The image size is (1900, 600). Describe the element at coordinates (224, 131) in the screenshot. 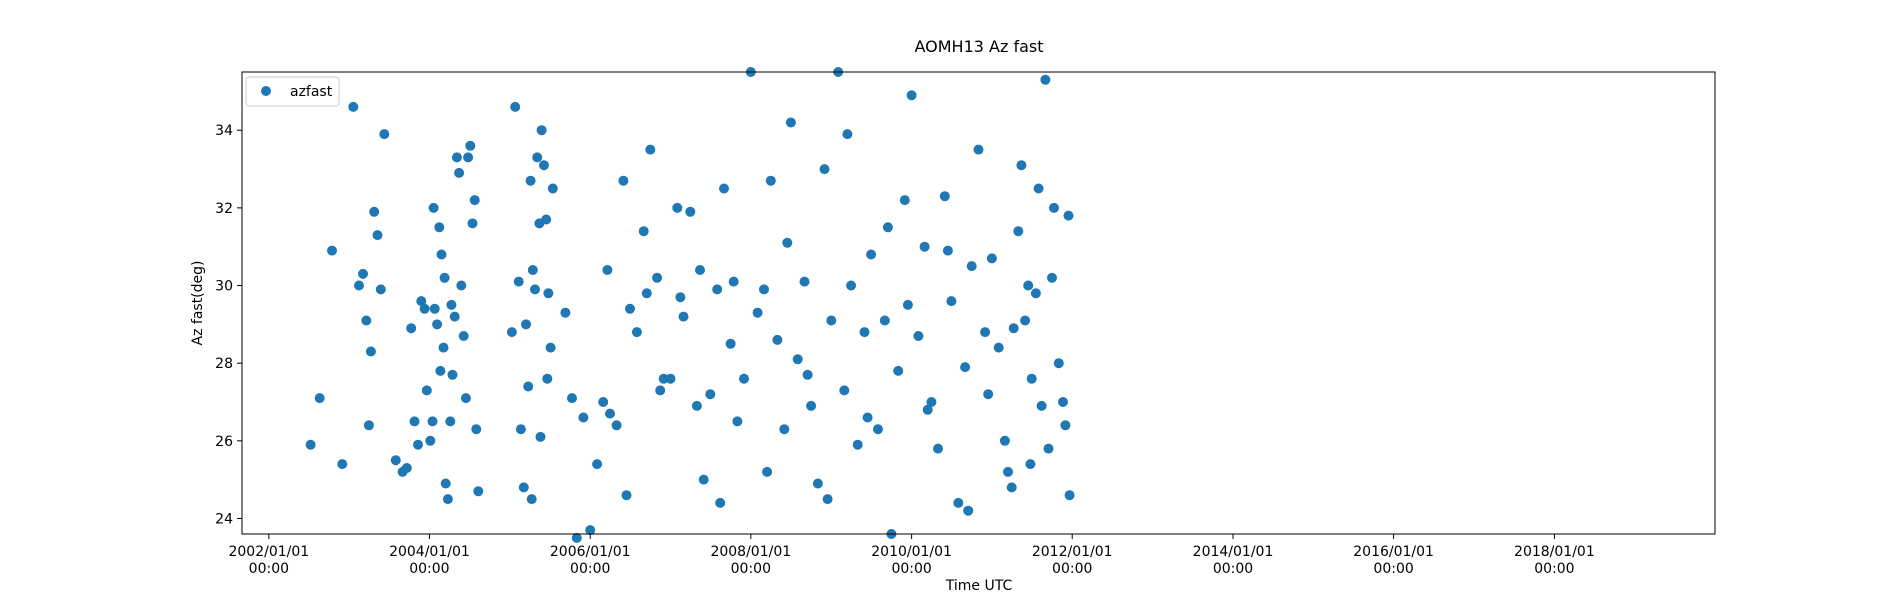

I see `y-tick-label: 34` at that location.